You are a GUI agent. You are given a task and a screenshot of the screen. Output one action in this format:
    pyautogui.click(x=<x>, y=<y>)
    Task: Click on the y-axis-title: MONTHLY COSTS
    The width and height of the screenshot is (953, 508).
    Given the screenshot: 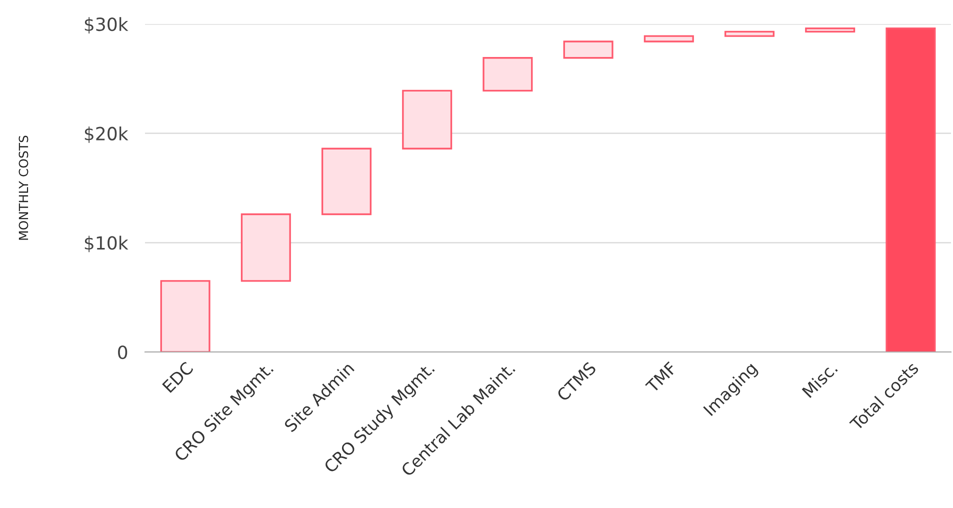 What is the action you would take?
    pyautogui.click(x=23, y=188)
    